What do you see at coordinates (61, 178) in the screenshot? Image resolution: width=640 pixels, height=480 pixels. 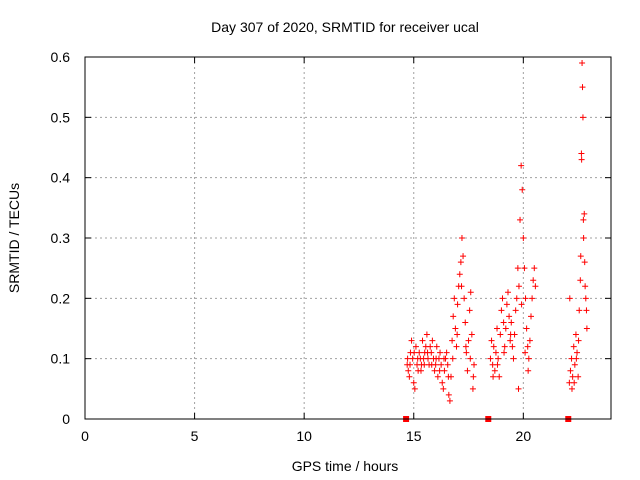 I see `y-tick-label-4: 0.4` at bounding box center [61, 178].